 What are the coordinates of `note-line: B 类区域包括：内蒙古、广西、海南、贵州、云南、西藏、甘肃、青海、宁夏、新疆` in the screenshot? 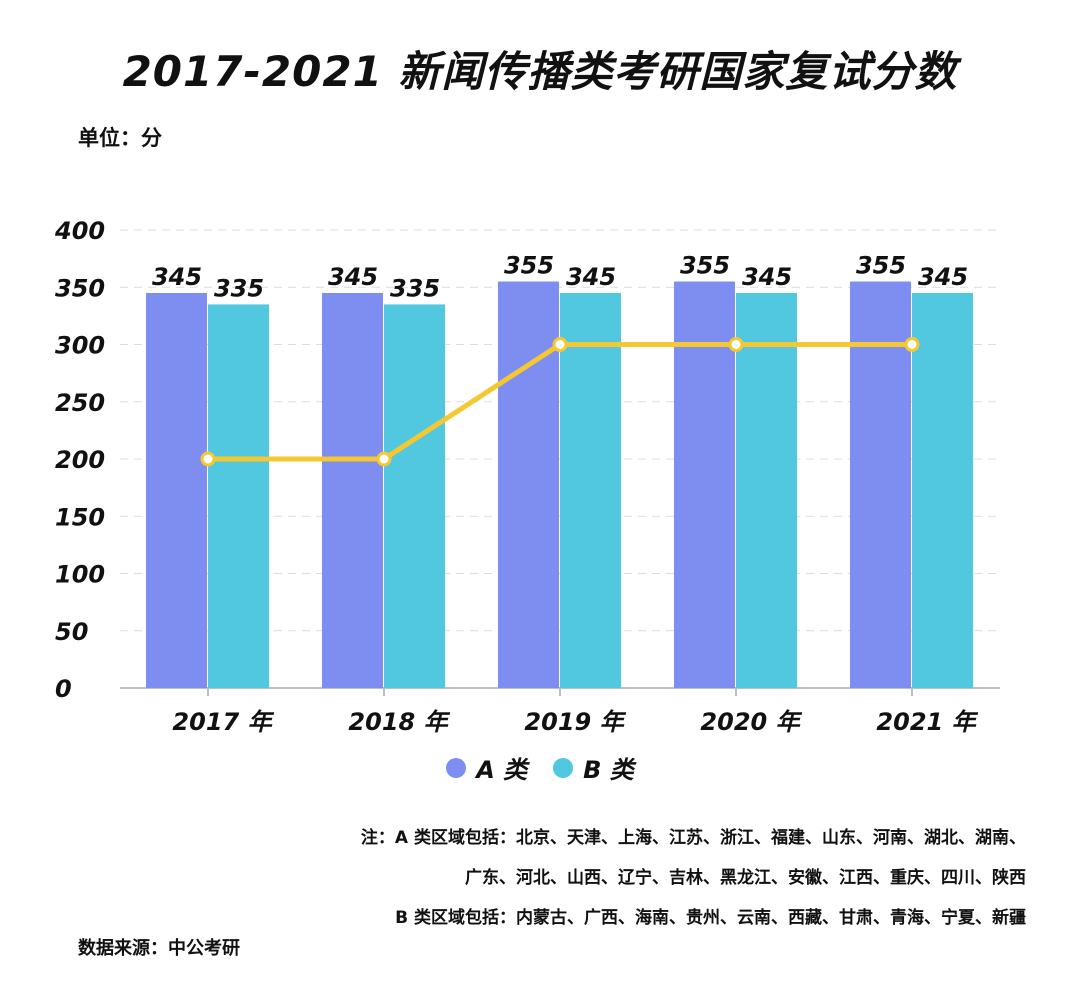 It's located at (710, 918).